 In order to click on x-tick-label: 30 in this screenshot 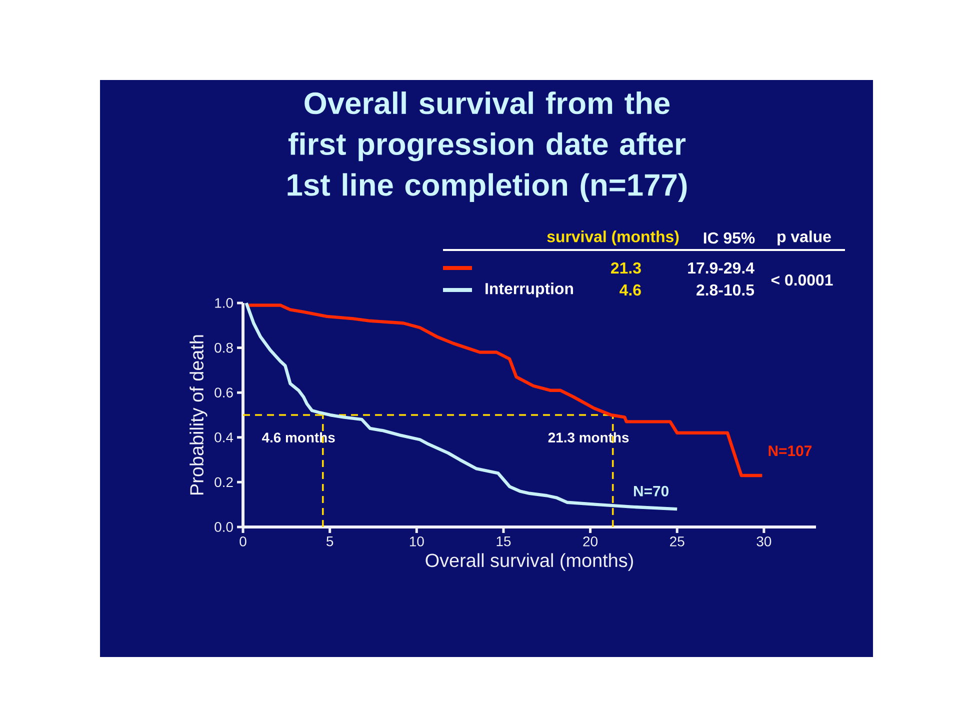, I will do `click(764, 541)`.